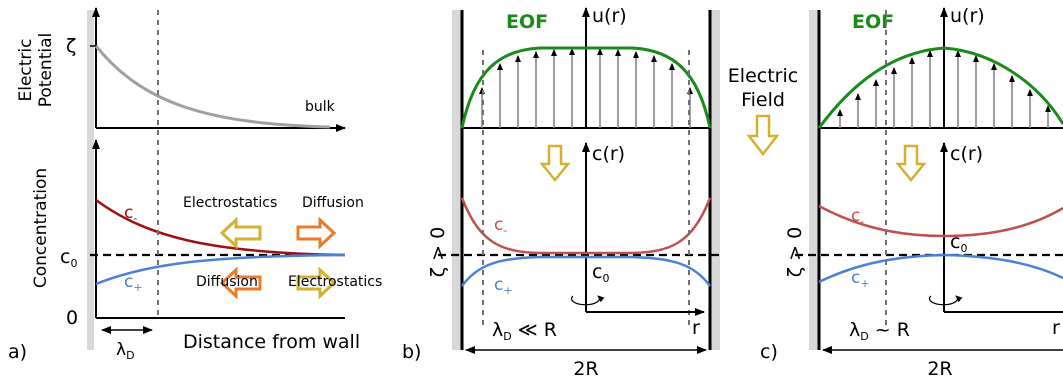  I want to click on electrostatics-arrow-upper, so click(240, 233).